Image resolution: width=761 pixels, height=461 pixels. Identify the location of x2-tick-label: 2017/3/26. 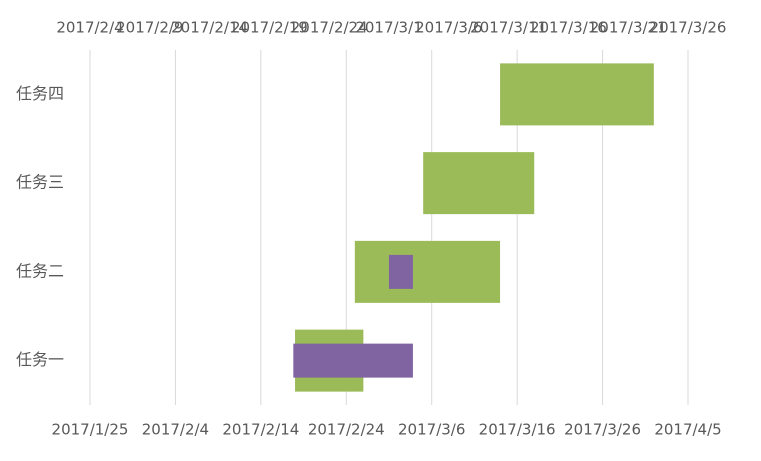
(688, 28).